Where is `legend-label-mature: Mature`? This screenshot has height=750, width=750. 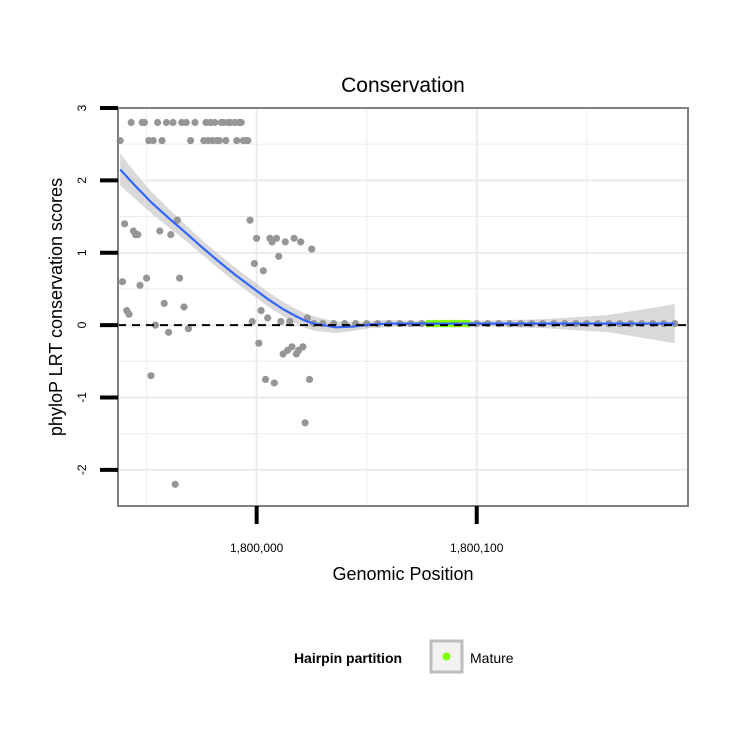 legend-label-mature: Mature is located at coordinates (492, 658).